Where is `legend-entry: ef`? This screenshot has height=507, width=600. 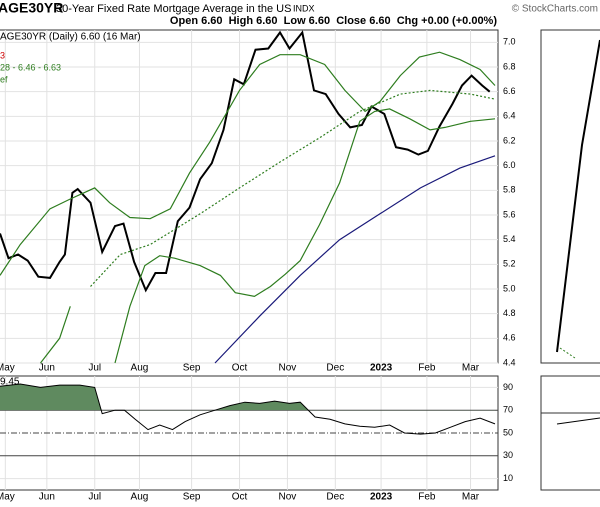
legend-entry: ef is located at coordinates (4, 79).